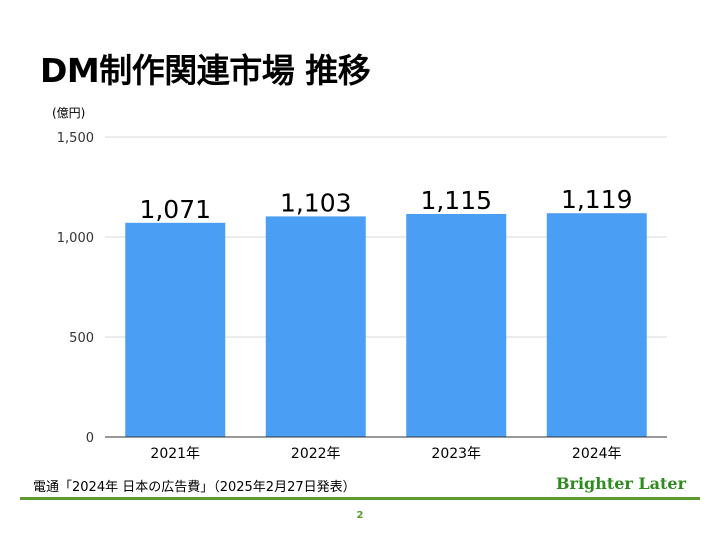  Describe the element at coordinates (597, 454) in the screenshot. I see `x-tick-label: 2024年` at that location.